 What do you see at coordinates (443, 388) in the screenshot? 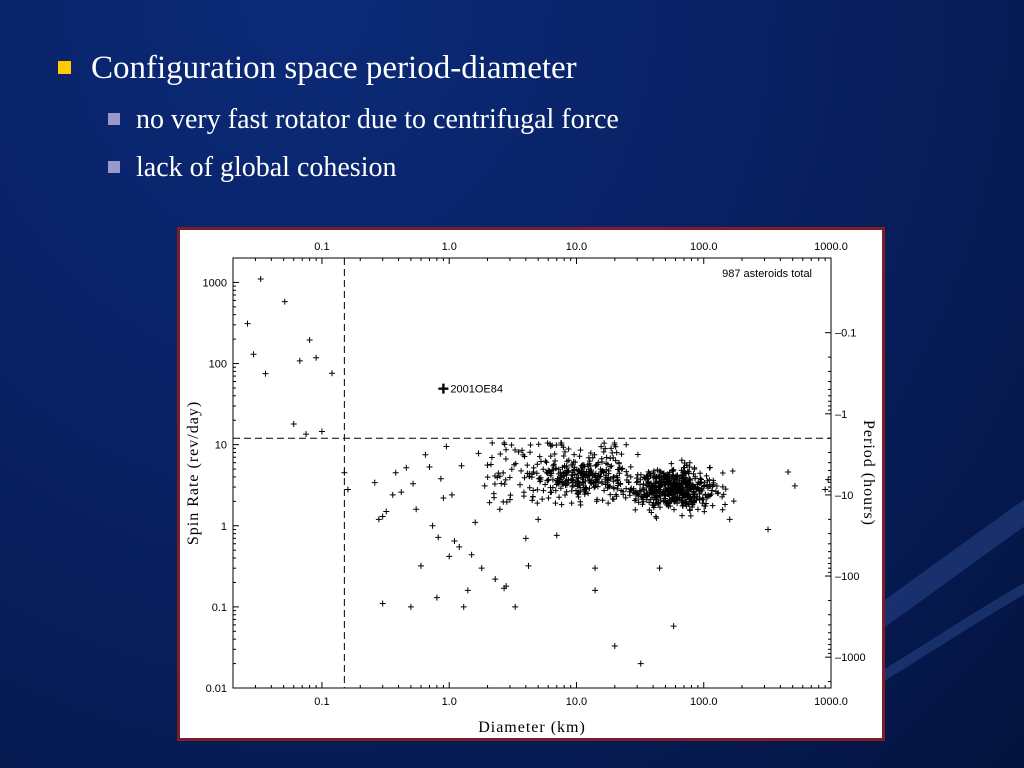
I see `highlight-point` at bounding box center [443, 388].